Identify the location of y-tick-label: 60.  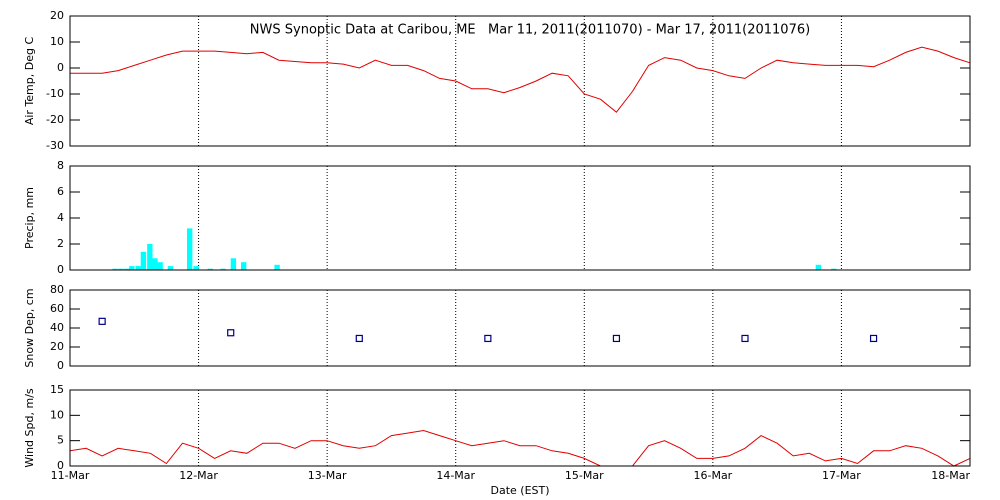
(57, 308).